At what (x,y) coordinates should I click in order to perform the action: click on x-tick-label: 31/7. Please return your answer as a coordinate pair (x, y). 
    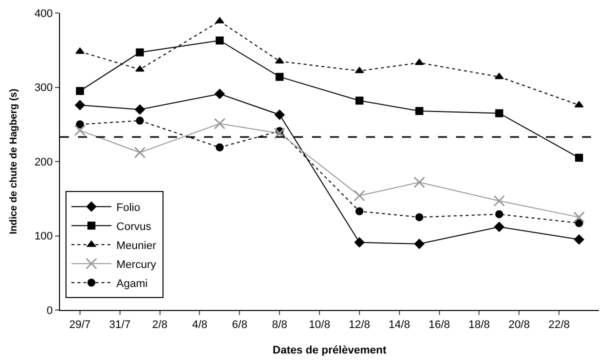
    Looking at the image, I should click on (120, 325).